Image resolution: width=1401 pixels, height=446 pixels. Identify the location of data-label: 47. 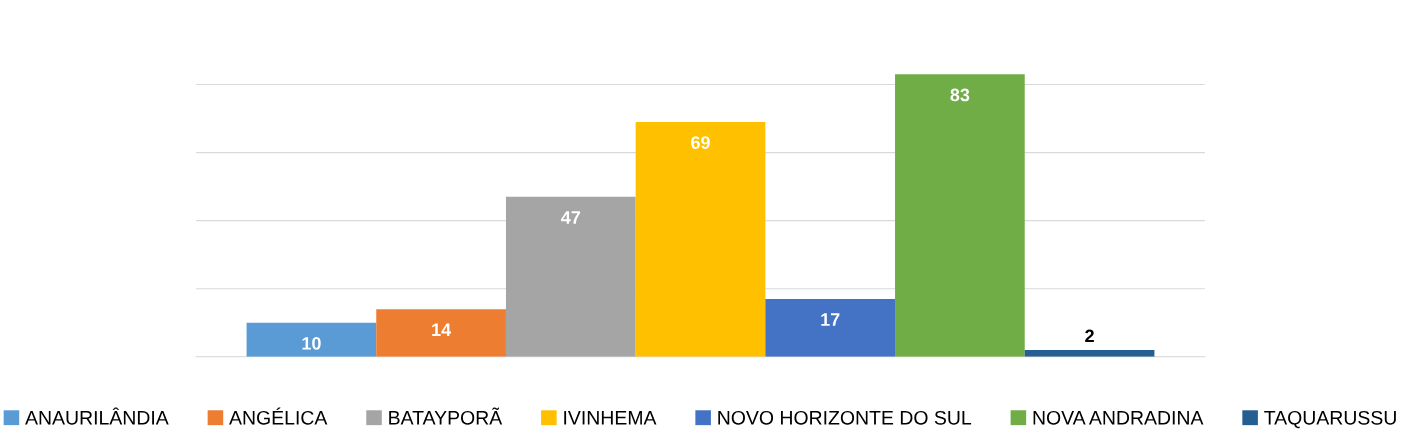
(571, 217).